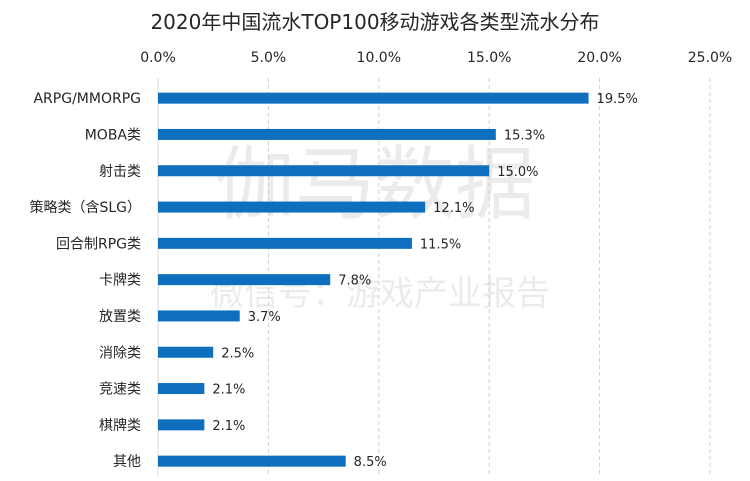 The width and height of the screenshot is (750, 481). I want to click on x-tick-label: 10.0%, so click(379, 58).